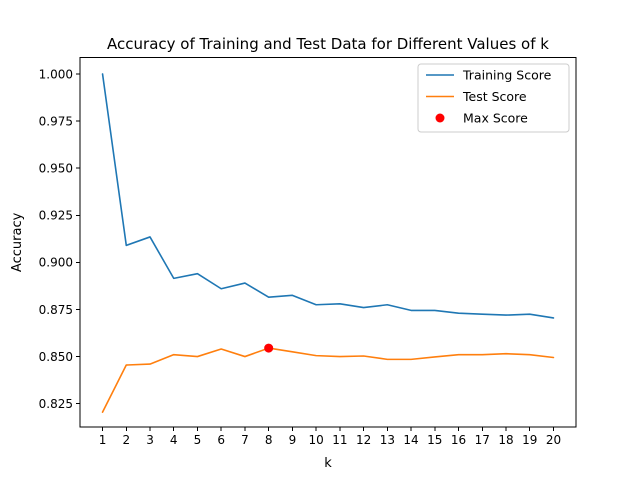 The image size is (640, 480). Describe the element at coordinates (315, 440) in the screenshot. I see `x-tick-label: 10` at that location.